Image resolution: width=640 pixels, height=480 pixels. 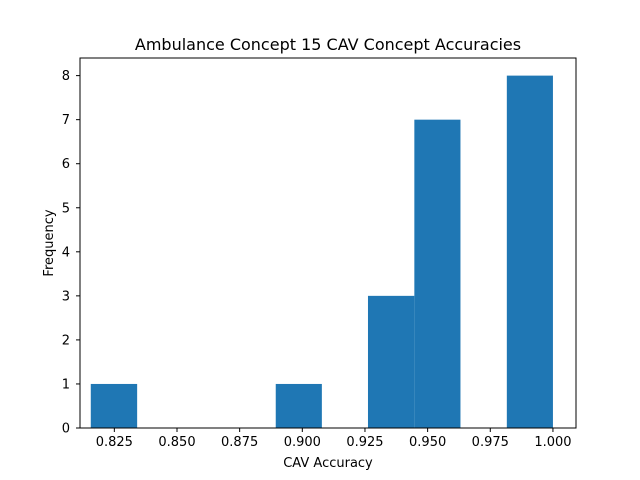 What do you see at coordinates (176, 442) in the screenshot?
I see `x-tick-label-1: 0.850` at bounding box center [176, 442].